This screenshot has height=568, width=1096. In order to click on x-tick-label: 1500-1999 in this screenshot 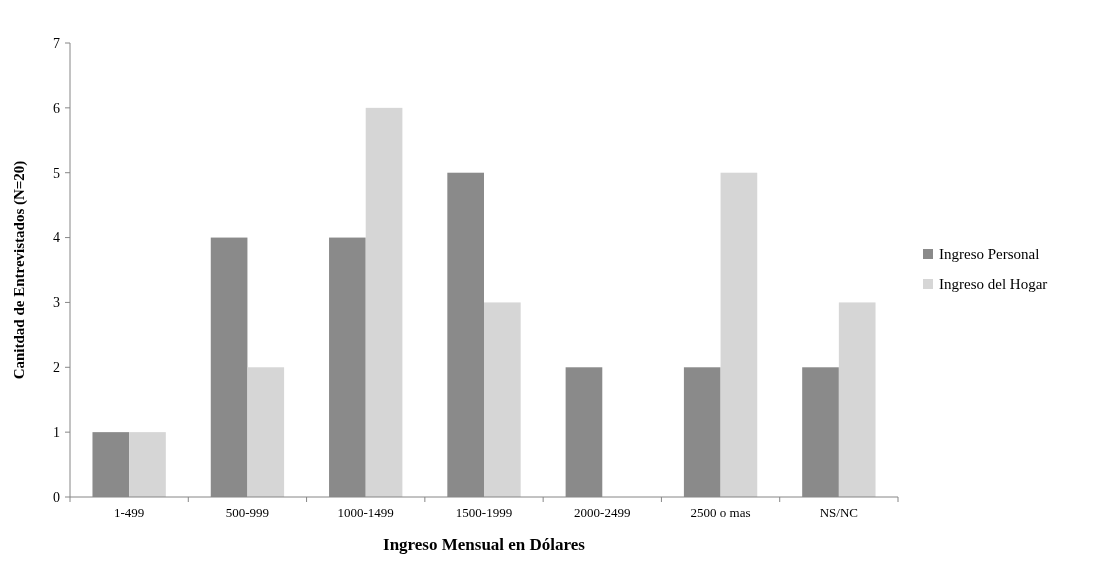, I will do `click(484, 512)`.